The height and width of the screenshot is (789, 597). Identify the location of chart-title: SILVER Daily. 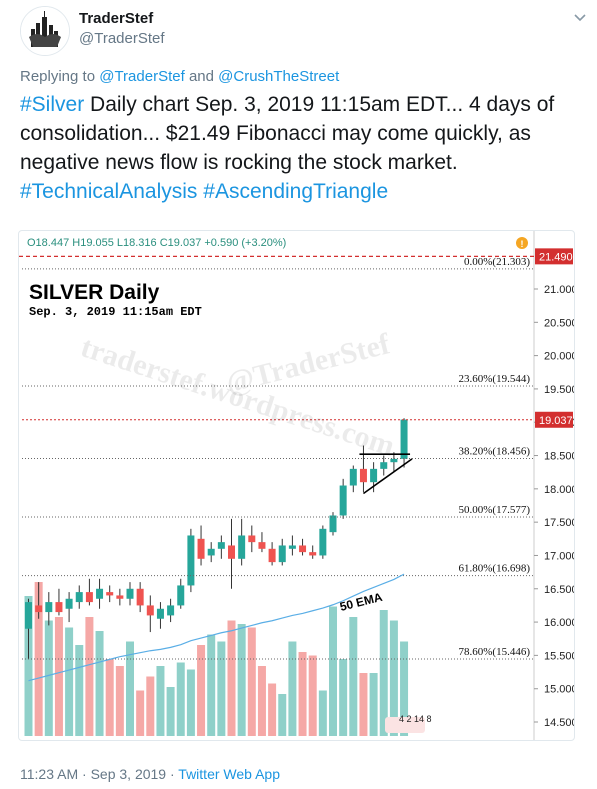
(94, 292).